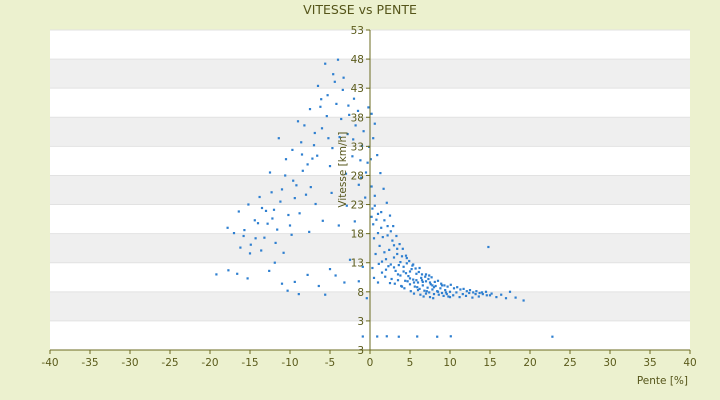 The width and height of the screenshot is (720, 400). I want to click on x-tick-label: -25, so click(169, 363).